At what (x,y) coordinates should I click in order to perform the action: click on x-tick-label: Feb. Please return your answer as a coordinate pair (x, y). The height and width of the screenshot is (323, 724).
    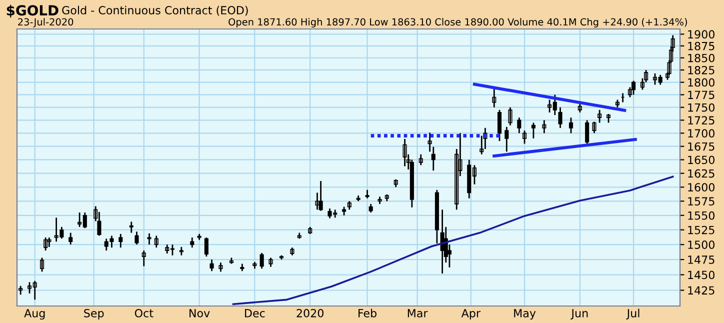
    Looking at the image, I should click on (367, 313).